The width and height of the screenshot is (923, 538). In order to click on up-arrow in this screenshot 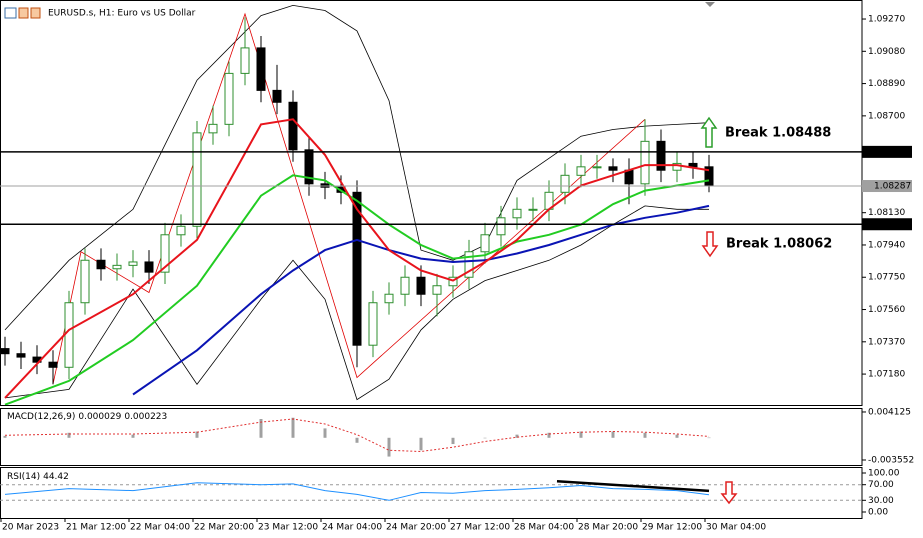, I will do `click(709, 132)`.